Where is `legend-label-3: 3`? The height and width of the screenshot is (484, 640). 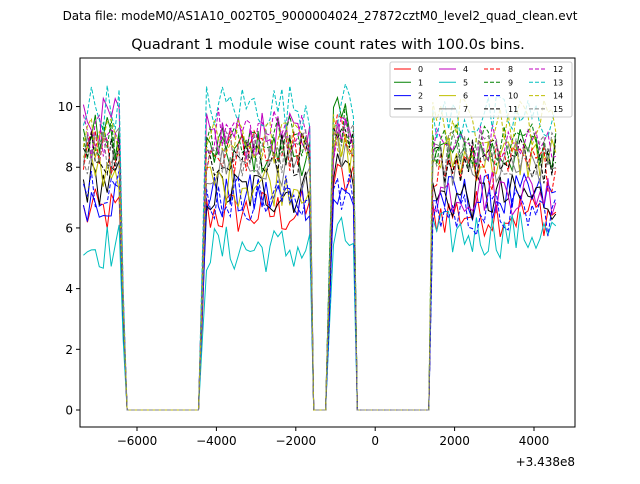 legend-label-3: 3 is located at coordinates (420, 109).